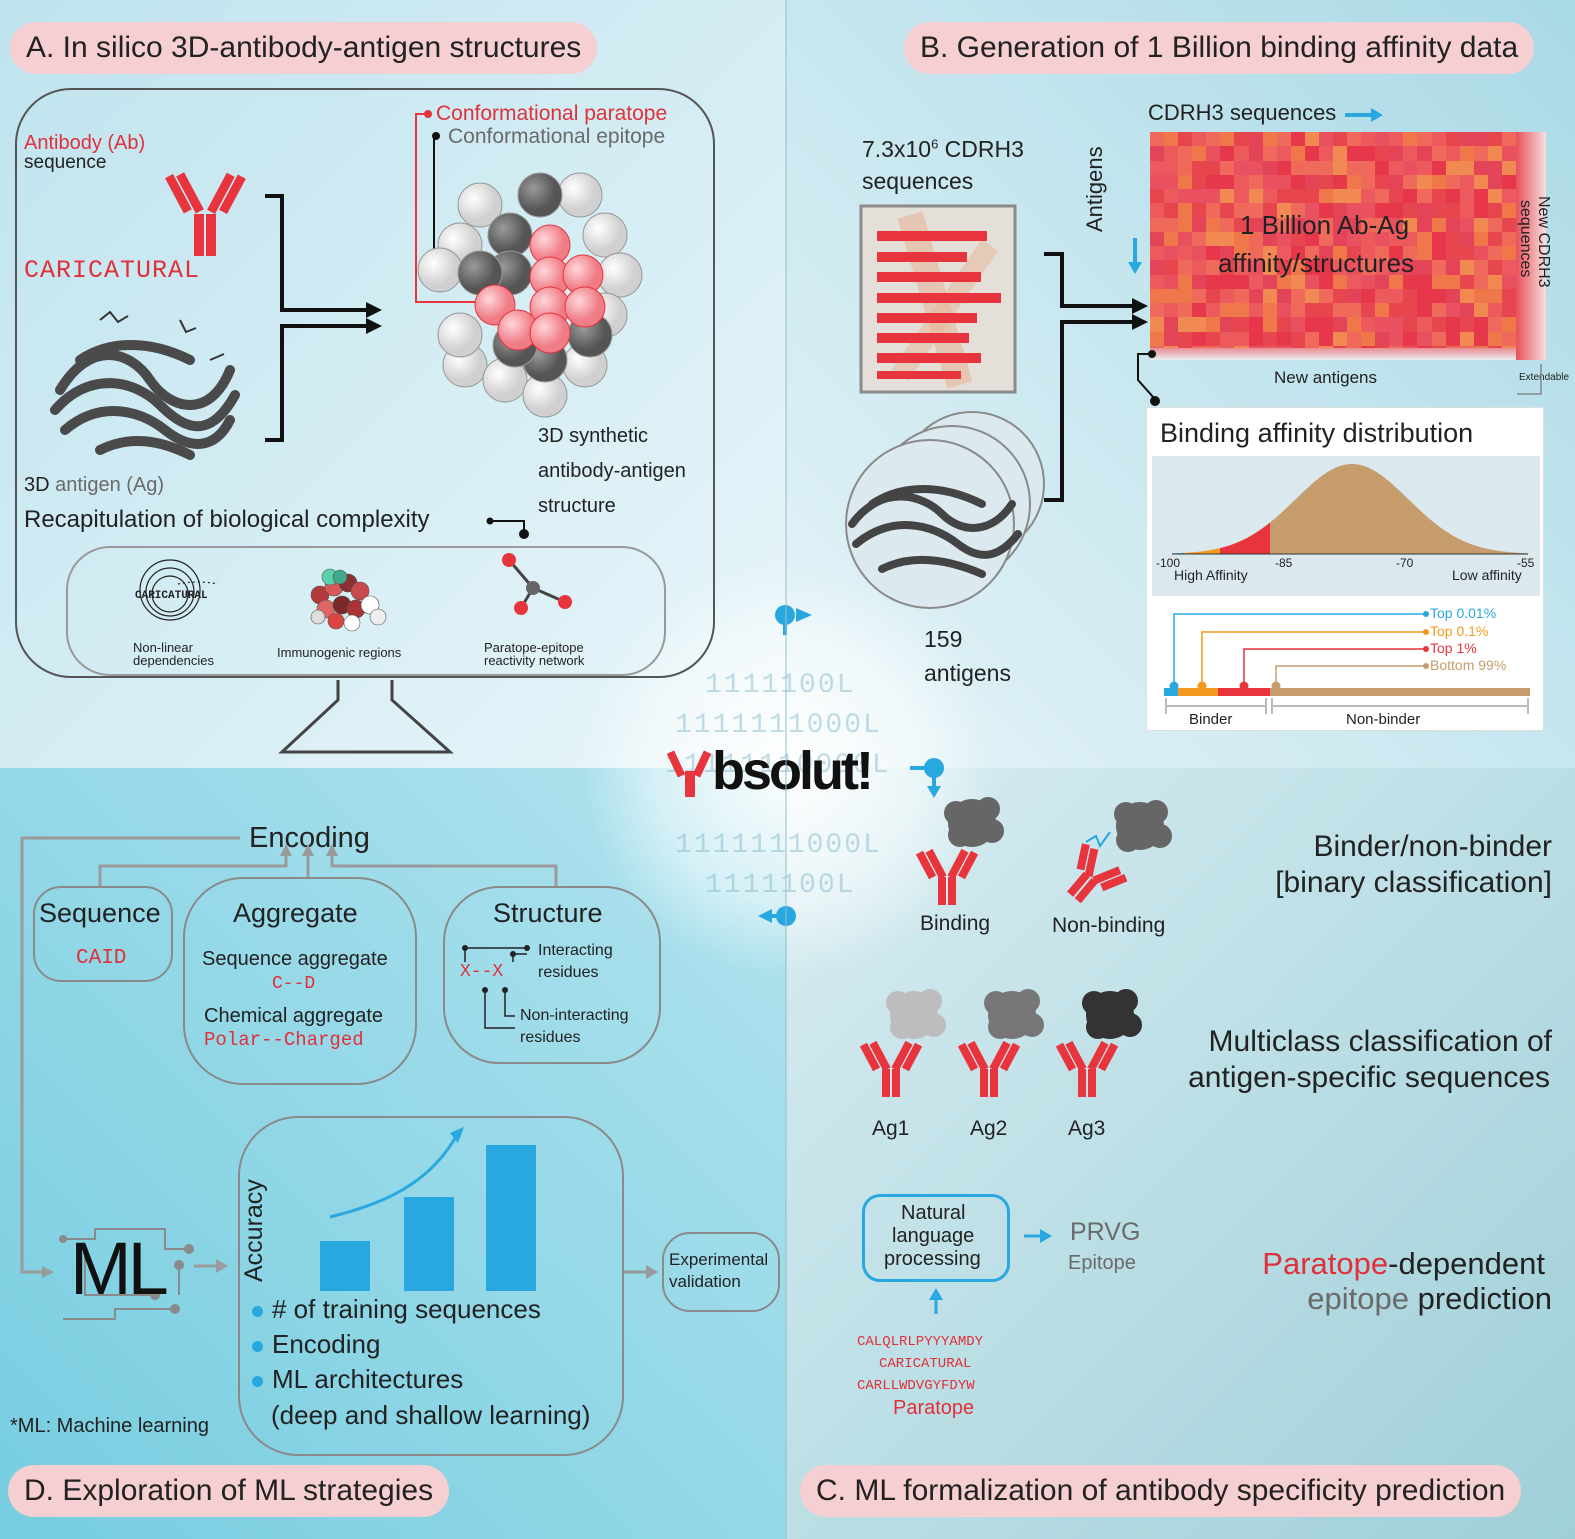  What do you see at coordinates (938, 299) in the screenshot?
I see `sequence-list-icon` at bounding box center [938, 299].